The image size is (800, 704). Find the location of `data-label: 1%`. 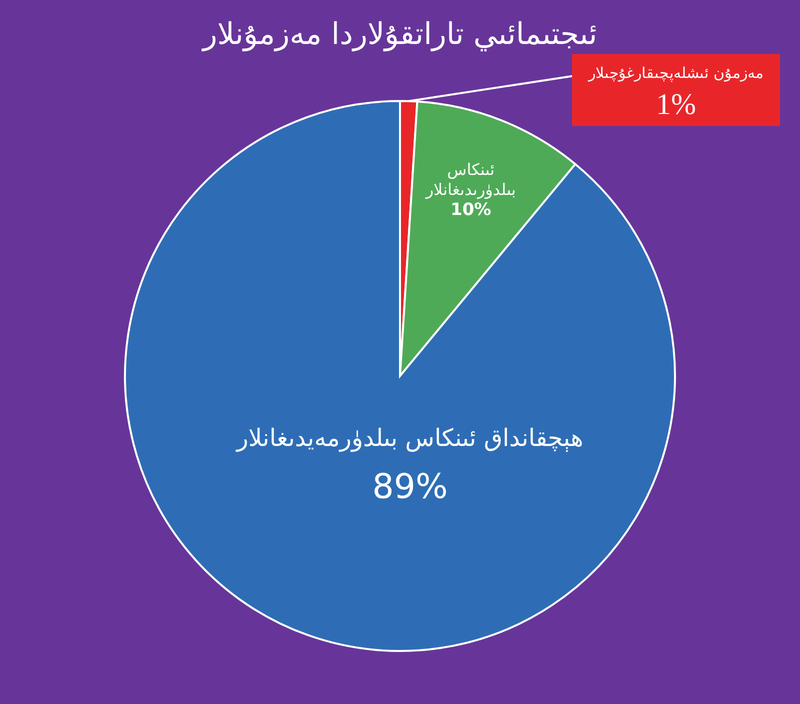

data-label: 1% is located at coordinates (676, 104).